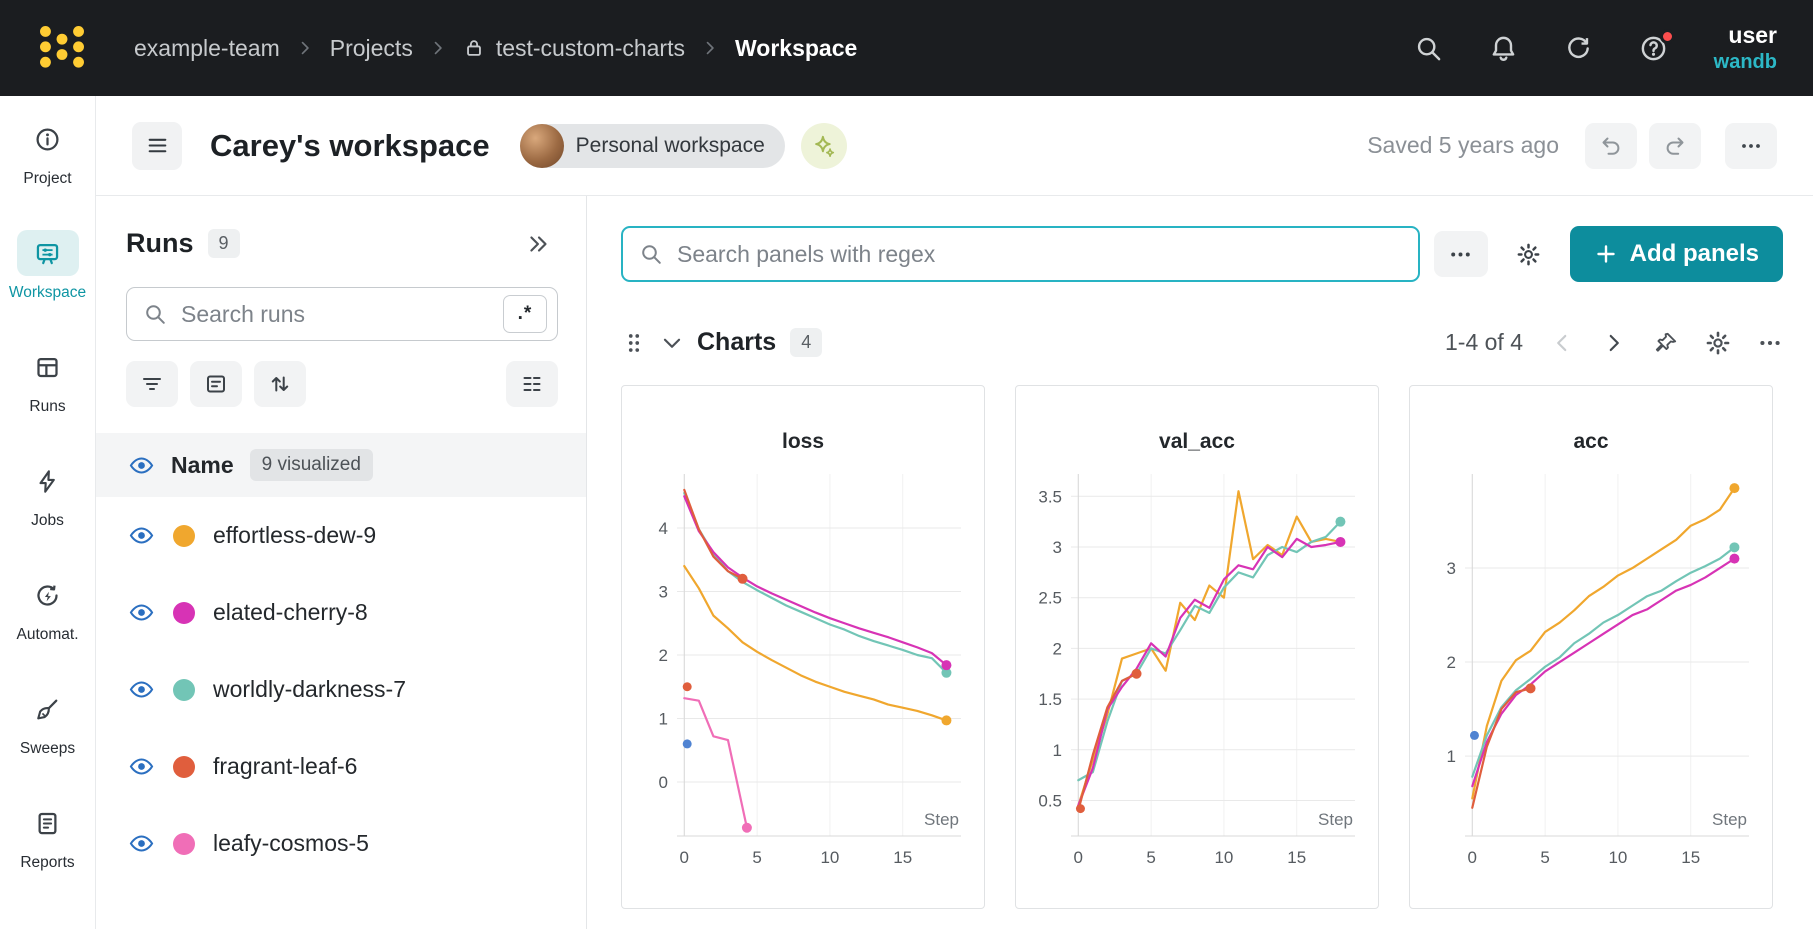  I want to click on redo-button, so click(1675, 145).